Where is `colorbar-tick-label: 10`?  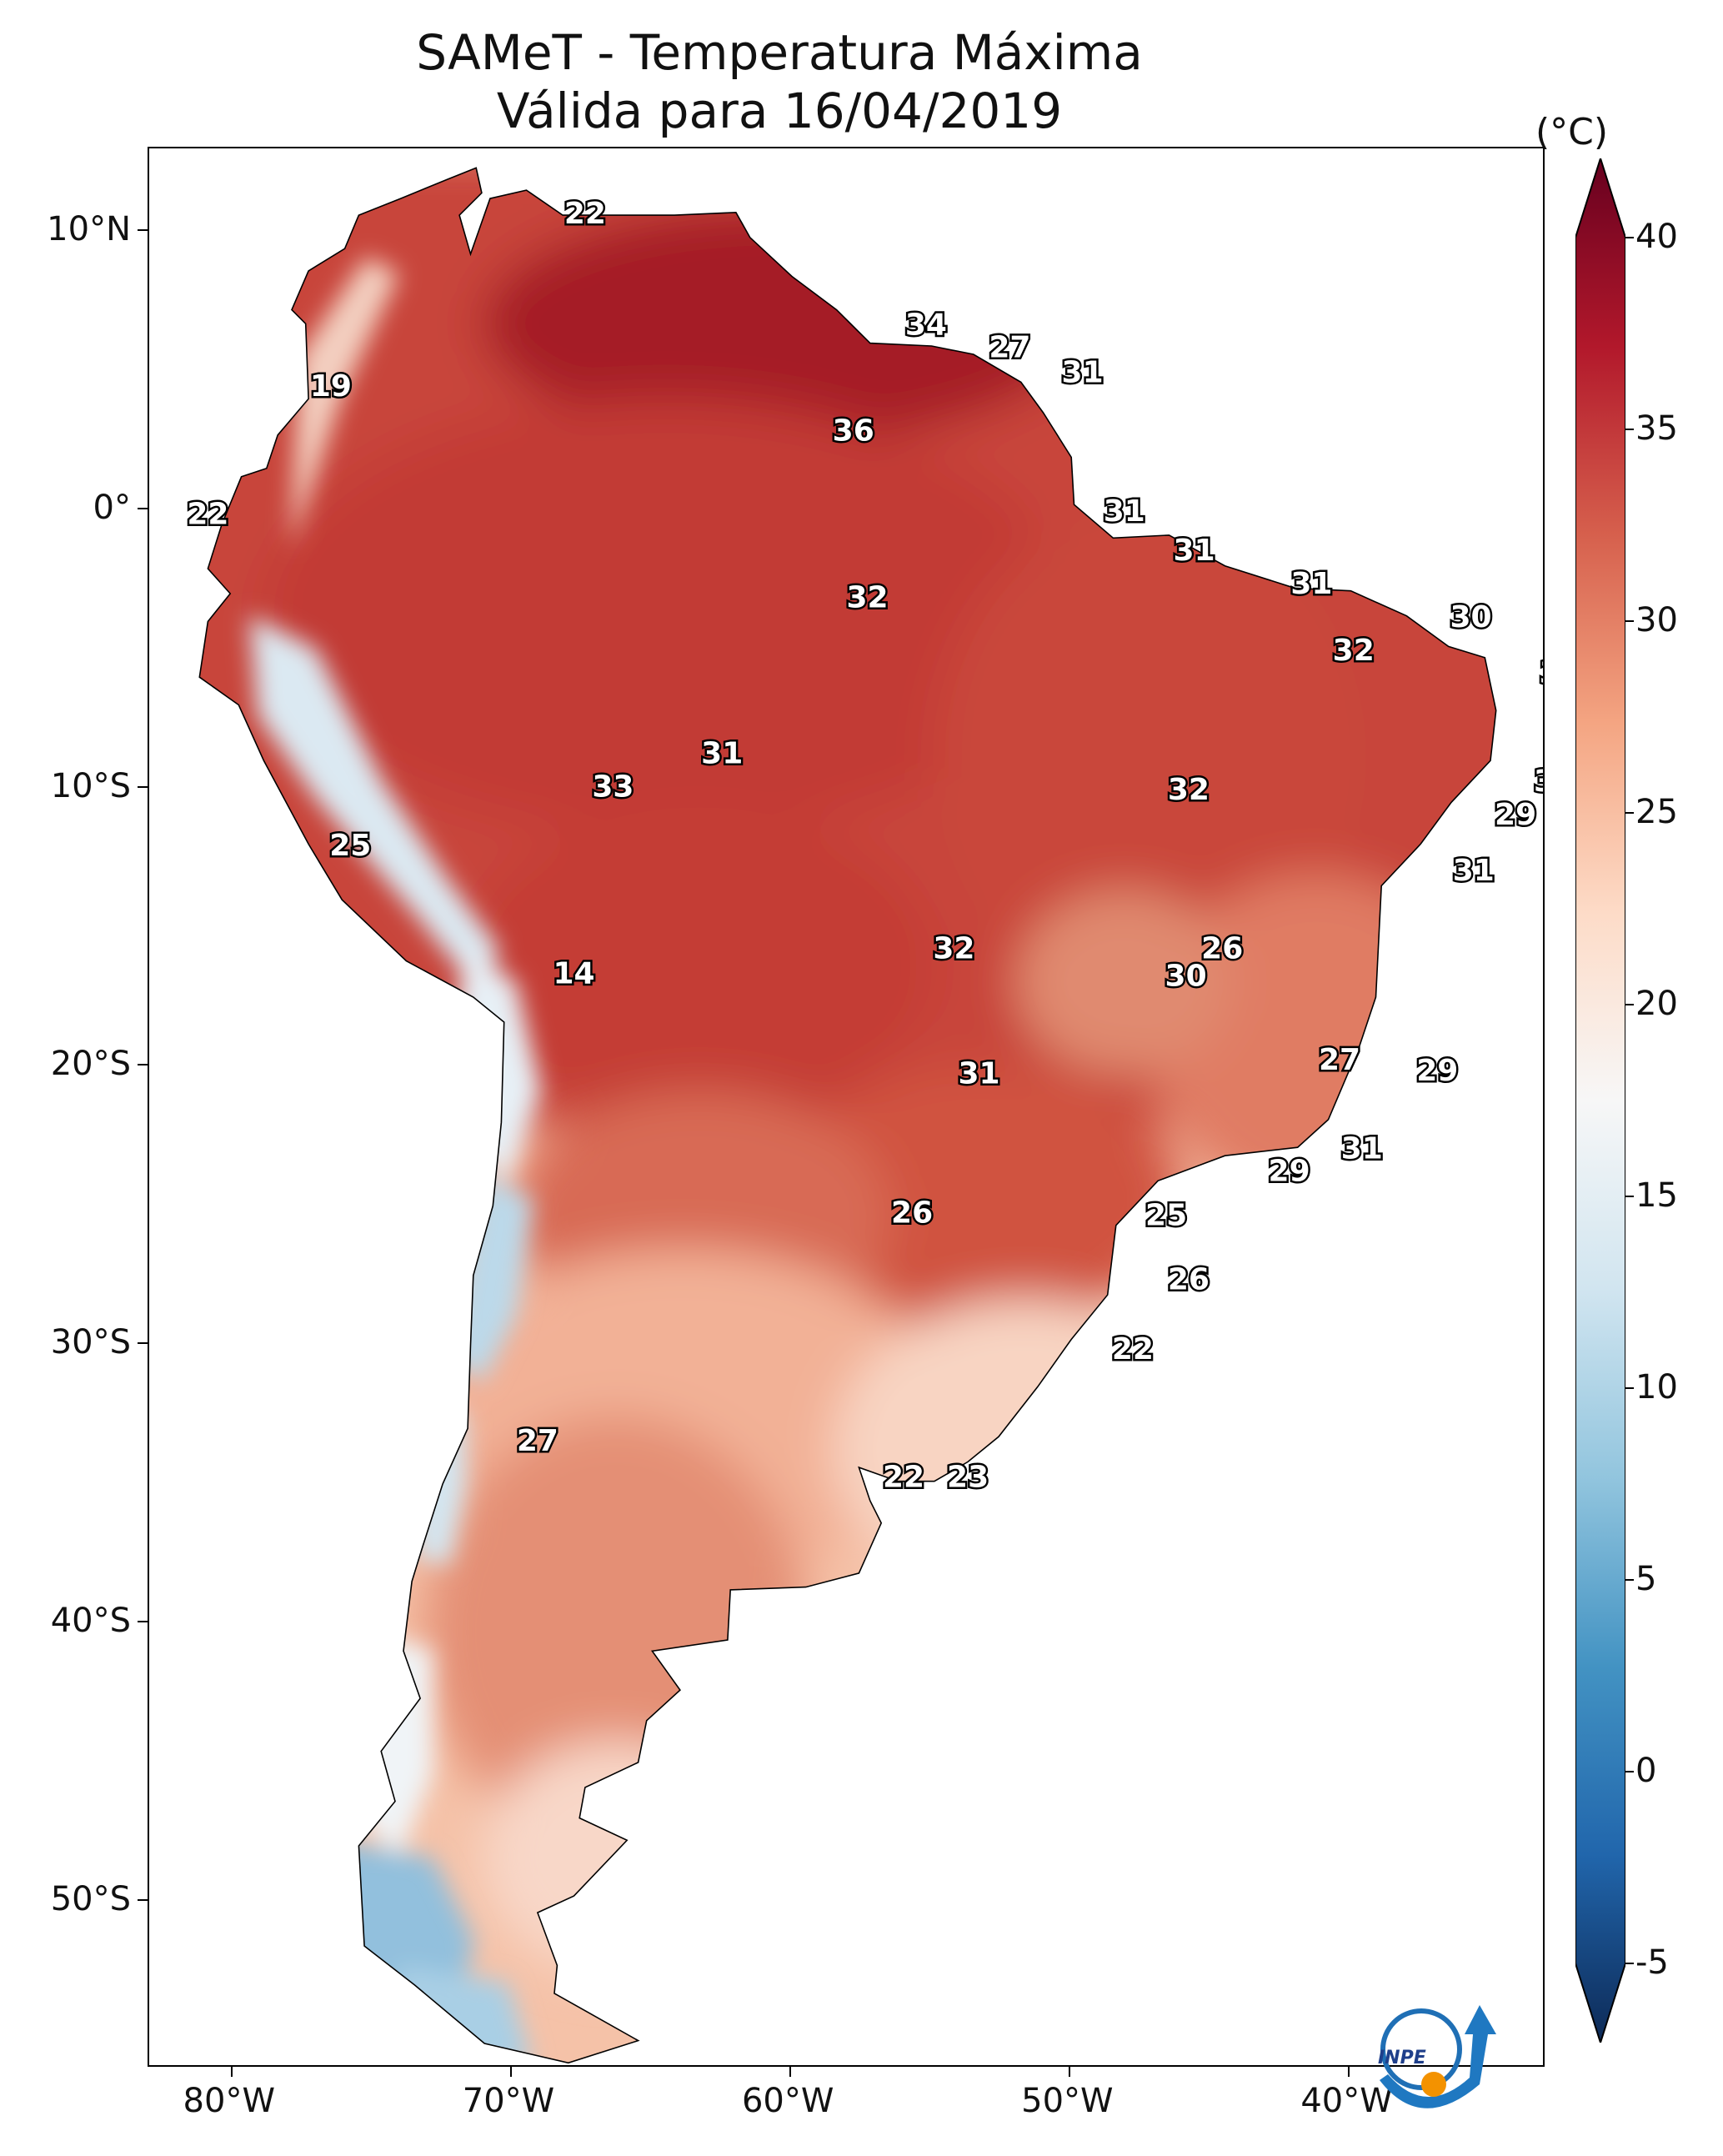
colorbar-tick-label: 10 is located at coordinates (1657, 1387).